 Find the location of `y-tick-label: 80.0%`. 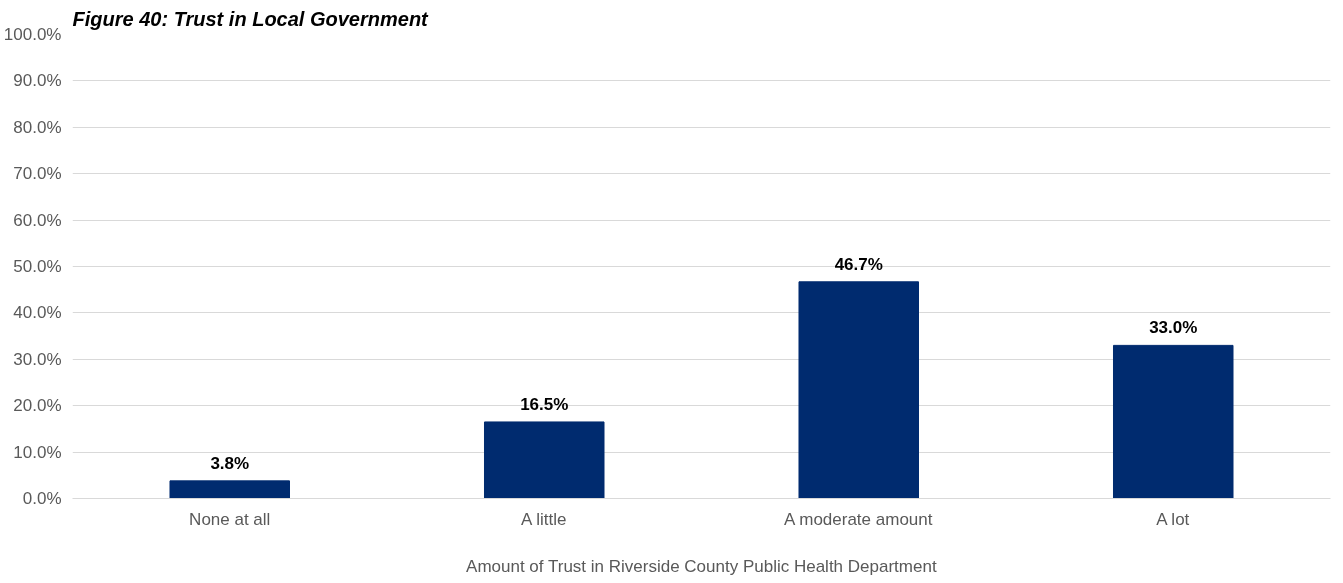

y-tick-label: 80.0% is located at coordinates (37, 127).